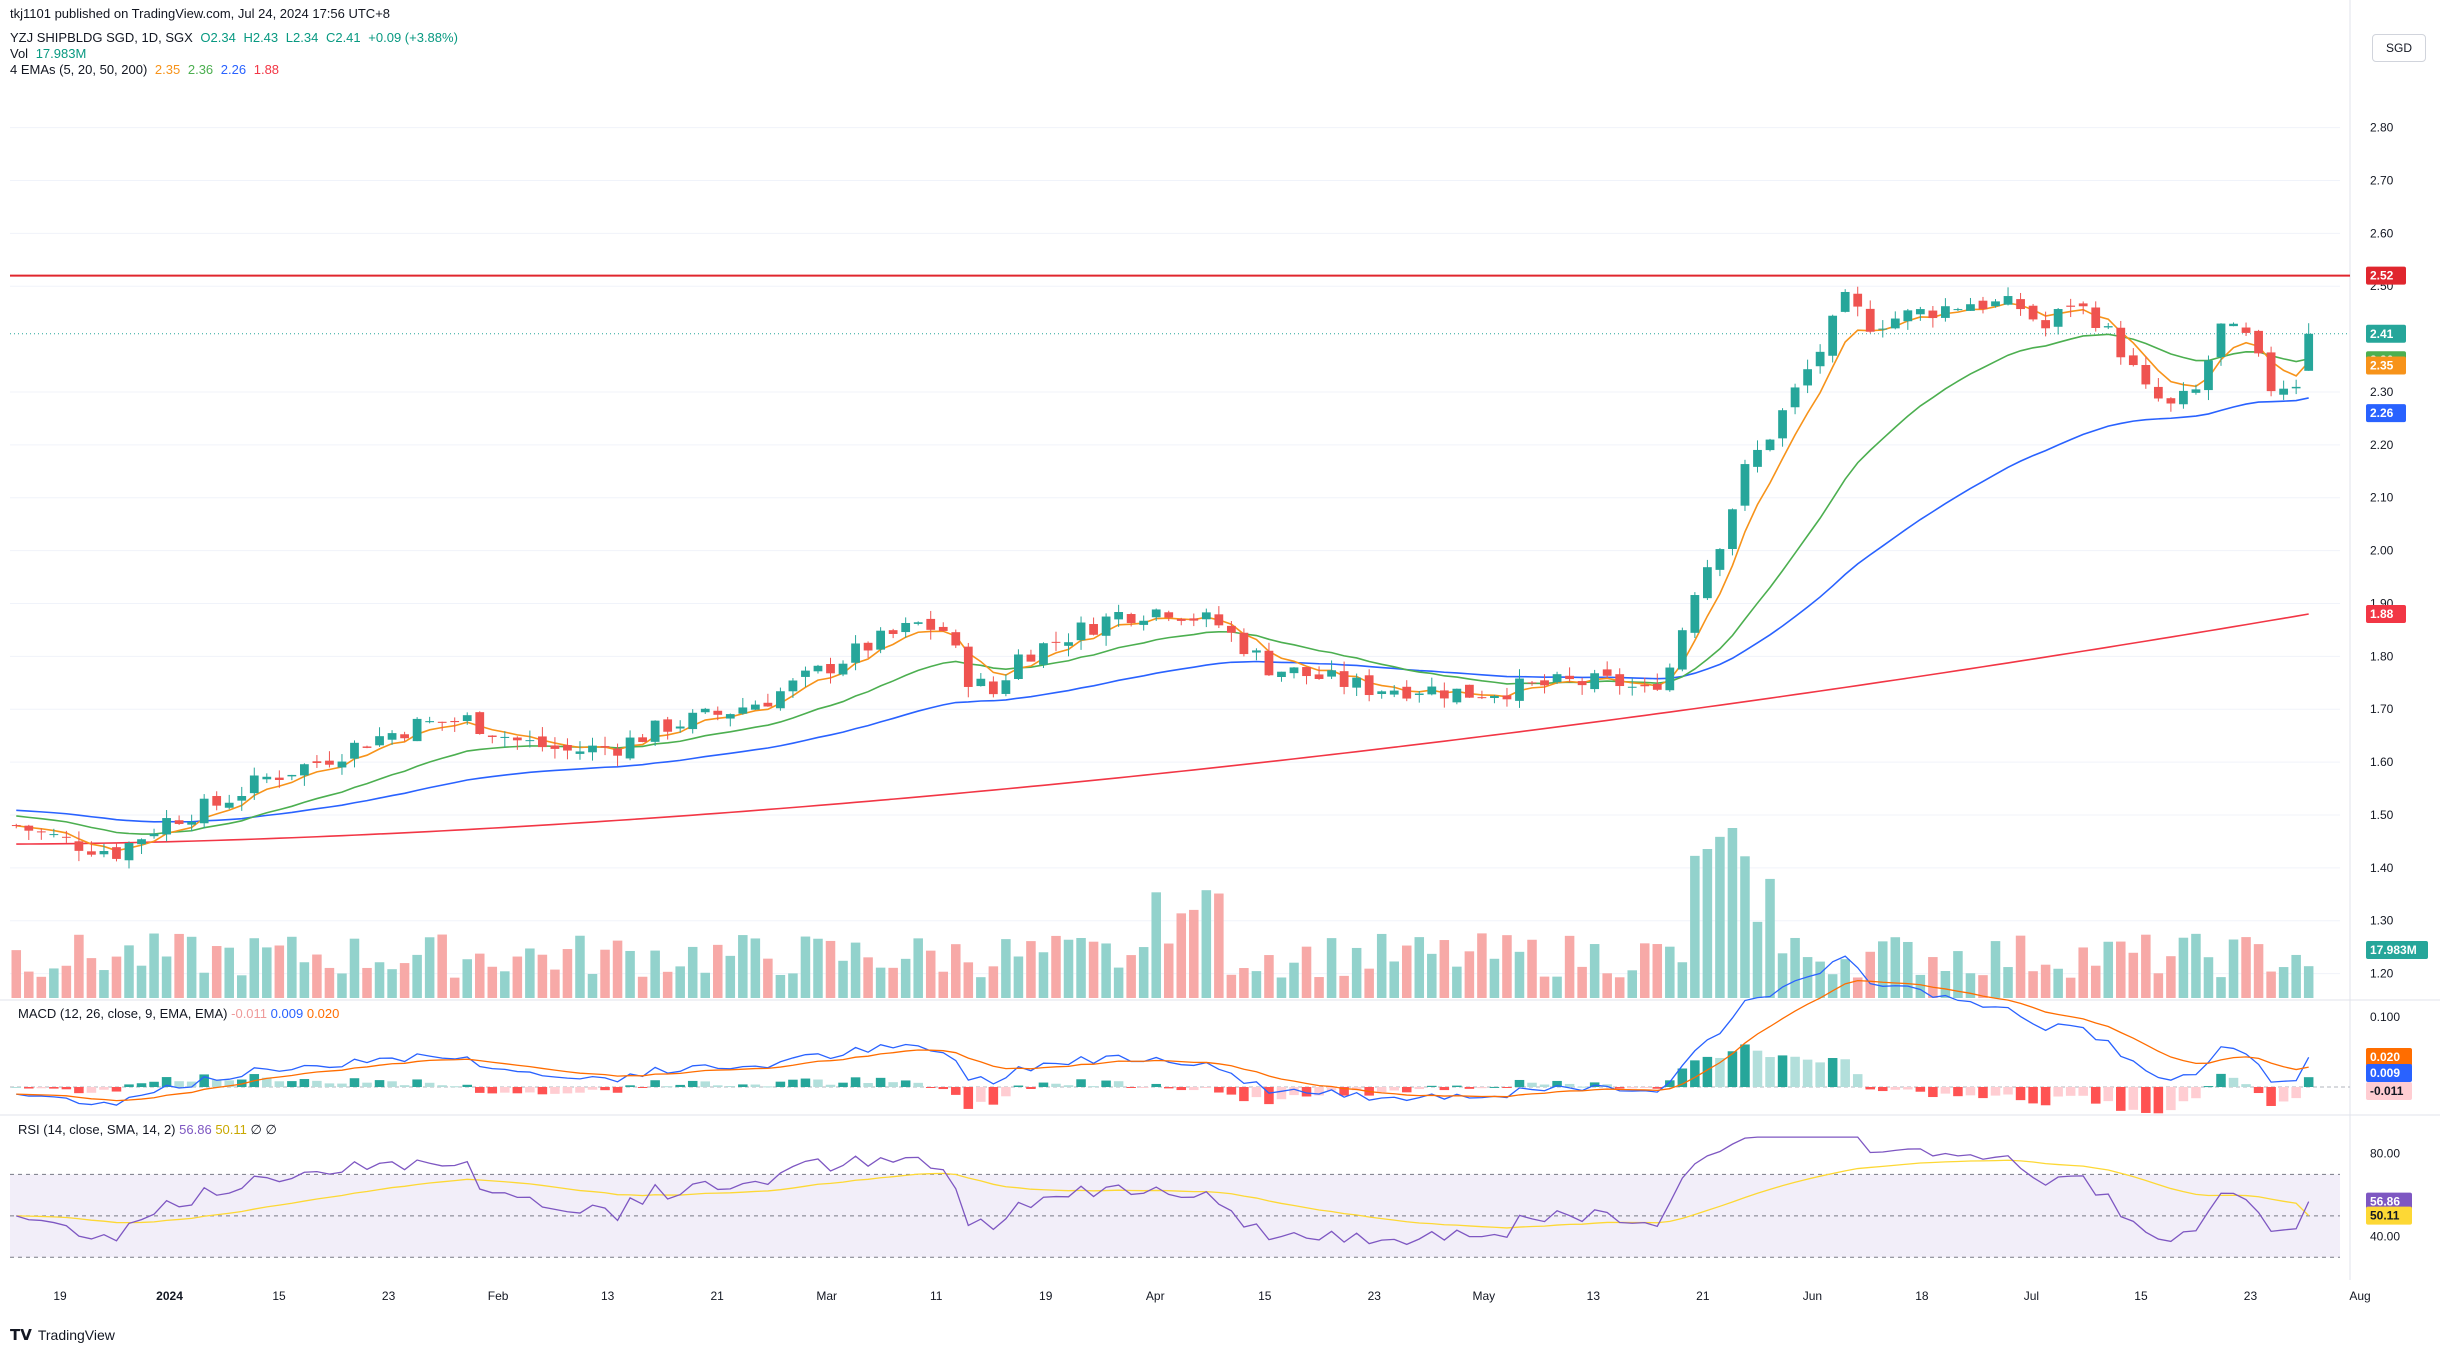 The height and width of the screenshot is (1350, 2440). I want to click on macd-signal-value: 0.020, so click(323, 1013).